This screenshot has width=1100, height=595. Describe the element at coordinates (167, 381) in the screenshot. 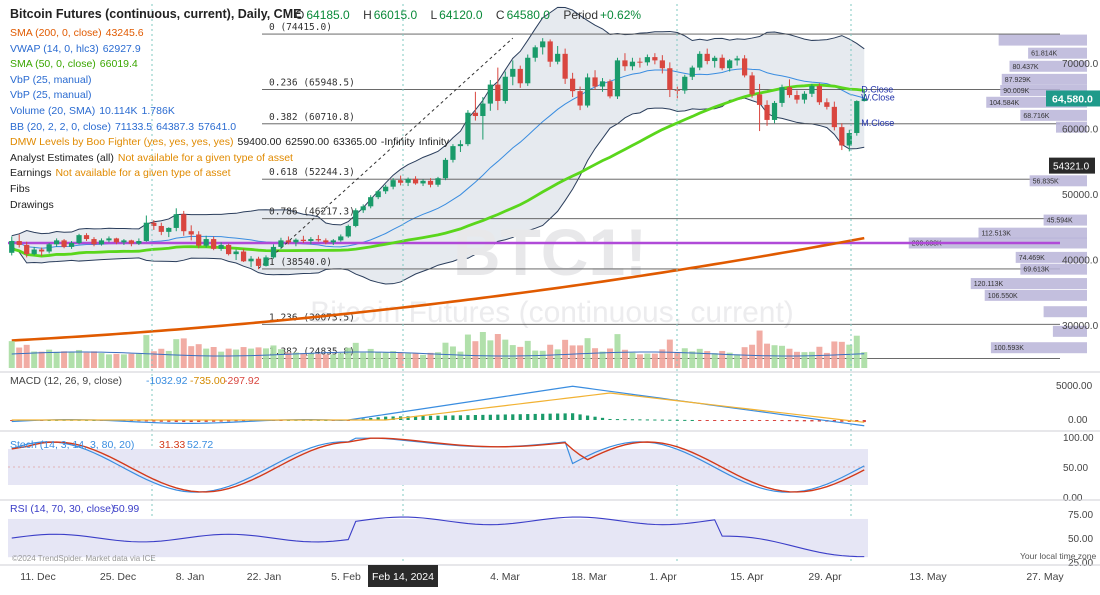

I see `macd-value: -1032.92` at that location.